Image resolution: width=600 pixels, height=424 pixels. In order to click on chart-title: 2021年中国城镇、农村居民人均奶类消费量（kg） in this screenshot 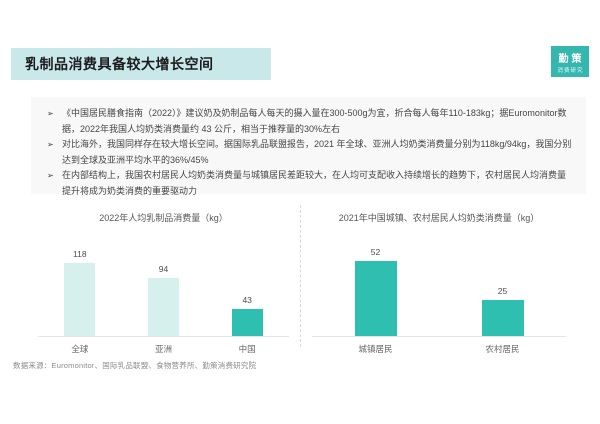, I will do `click(439, 218)`.